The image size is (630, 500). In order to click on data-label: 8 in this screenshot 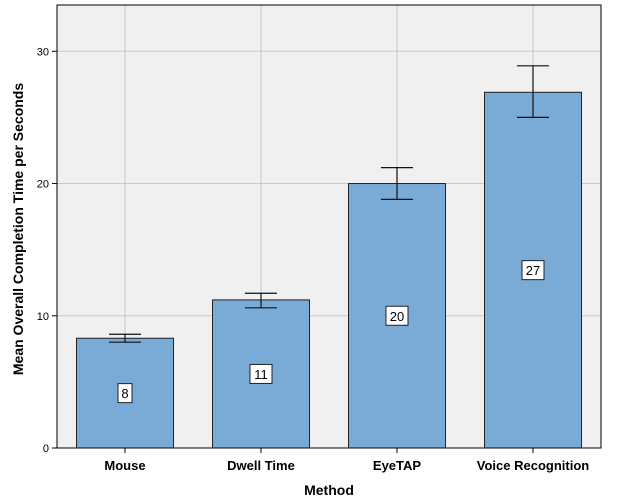, I will do `click(124, 393)`.